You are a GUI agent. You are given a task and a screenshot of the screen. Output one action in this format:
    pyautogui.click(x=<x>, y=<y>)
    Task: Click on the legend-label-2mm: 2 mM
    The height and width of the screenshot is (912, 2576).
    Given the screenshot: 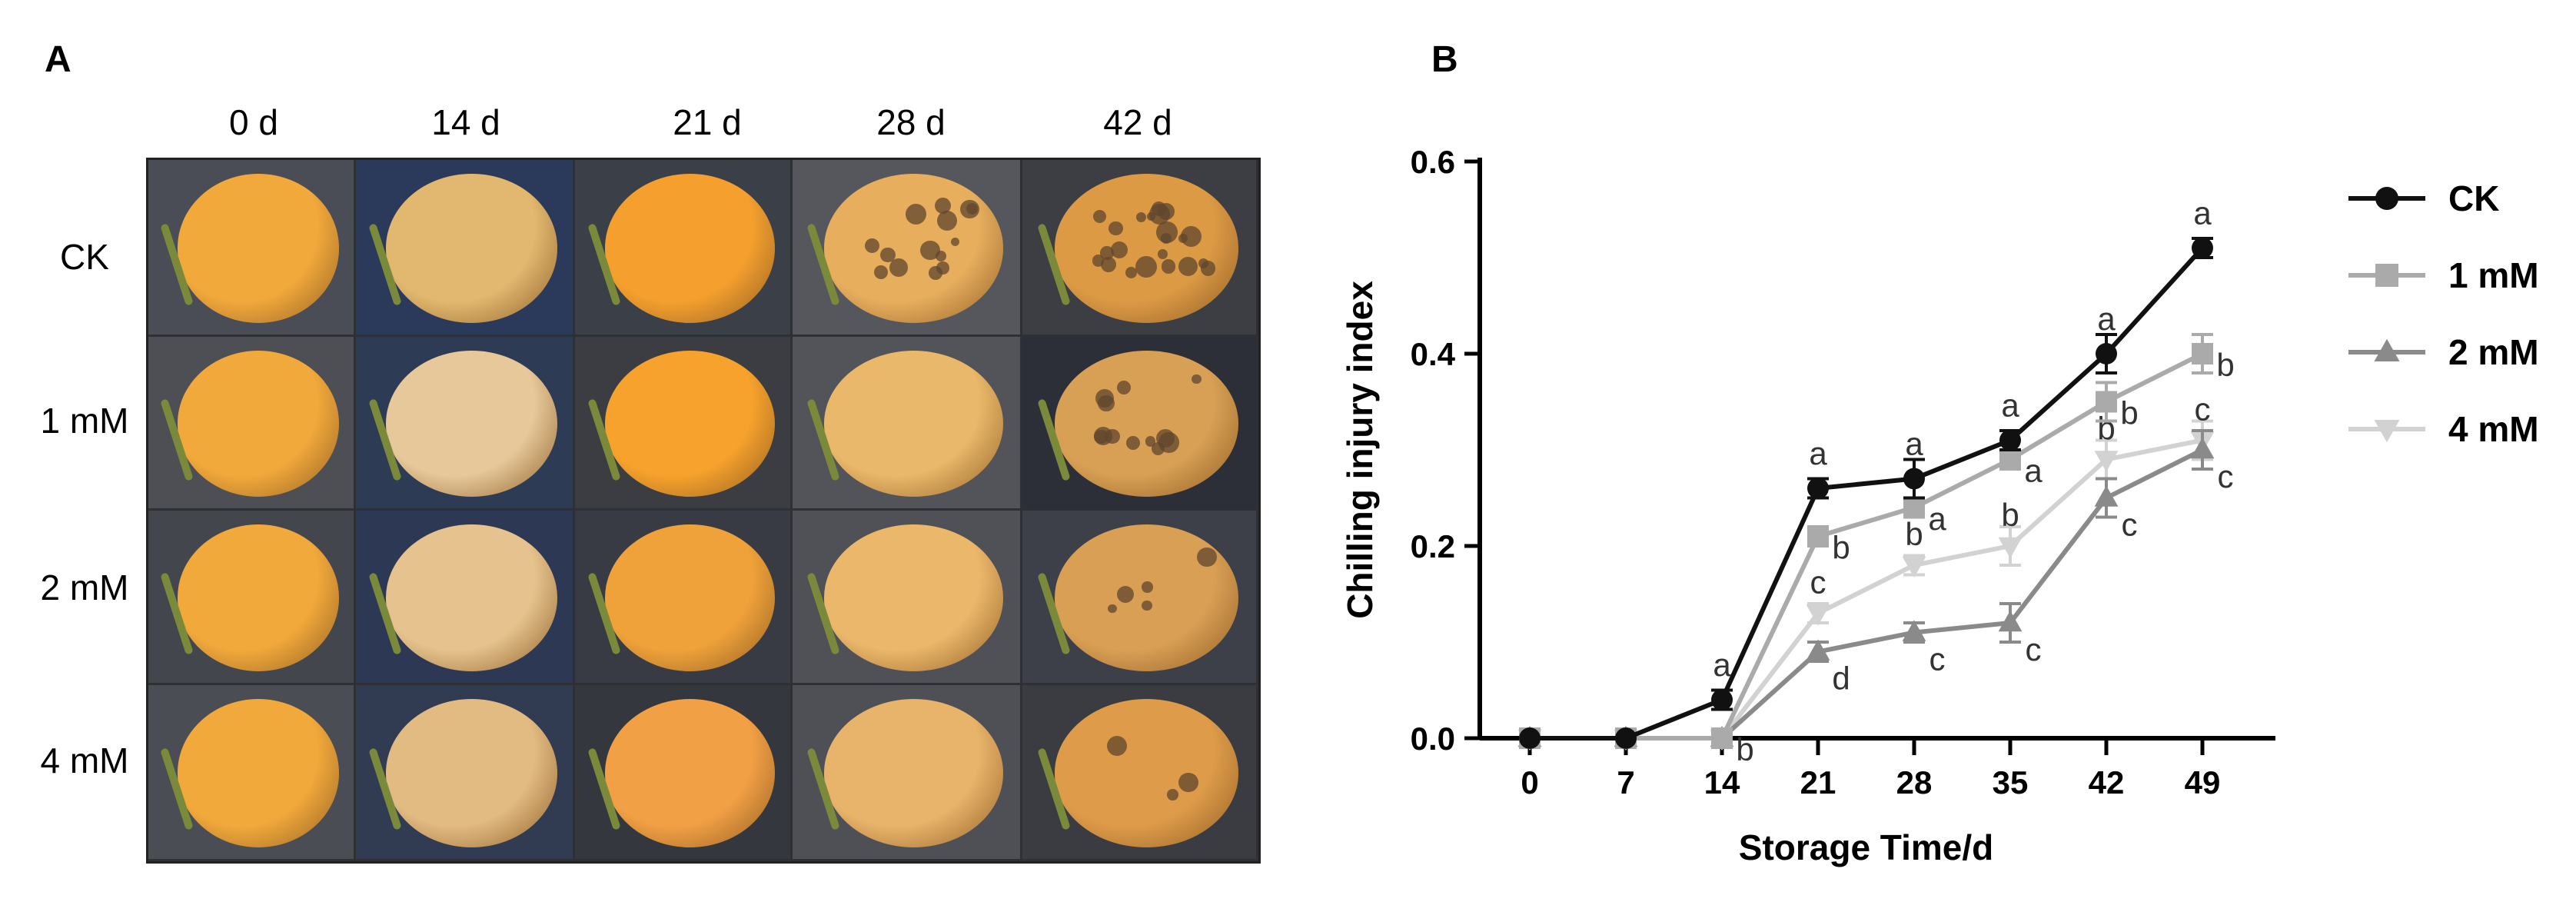 What is the action you would take?
    pyautogui.click(x=2493, y=352)
    